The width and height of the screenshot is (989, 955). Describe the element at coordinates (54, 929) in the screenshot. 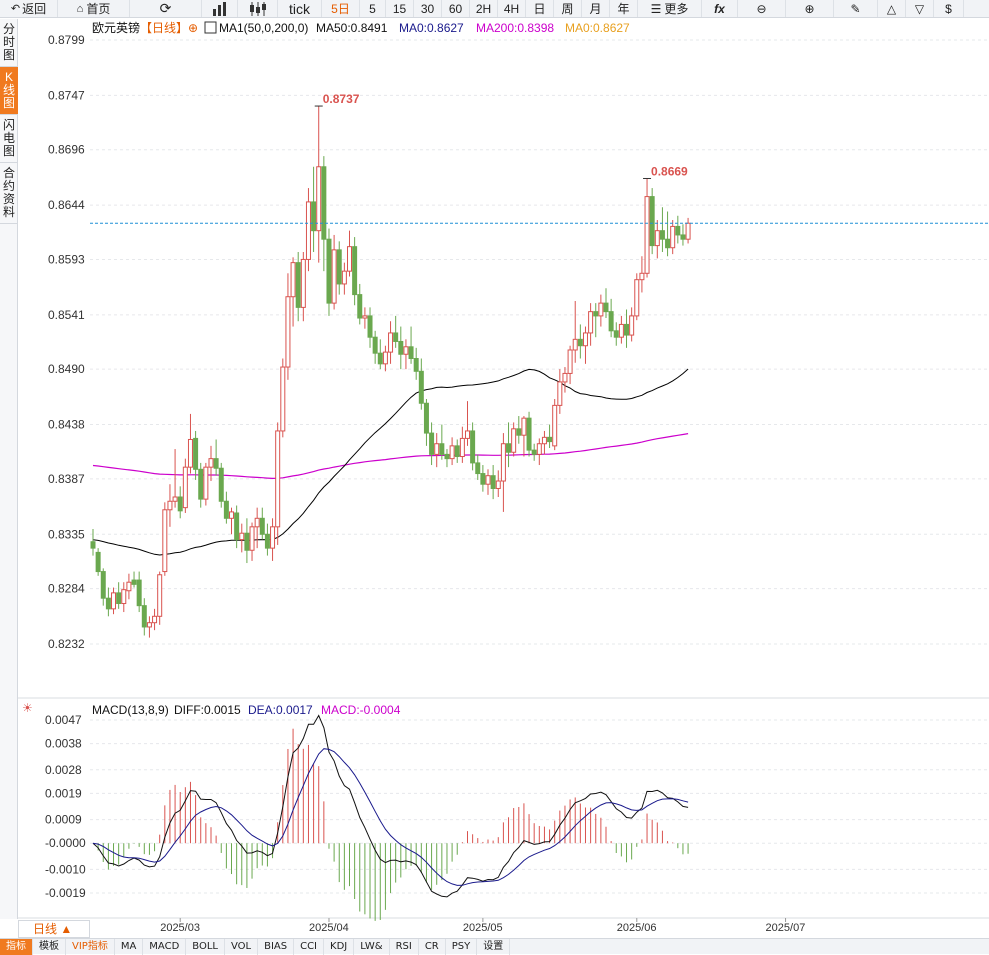

I see `period-selector: 日线 ▲` at that location.